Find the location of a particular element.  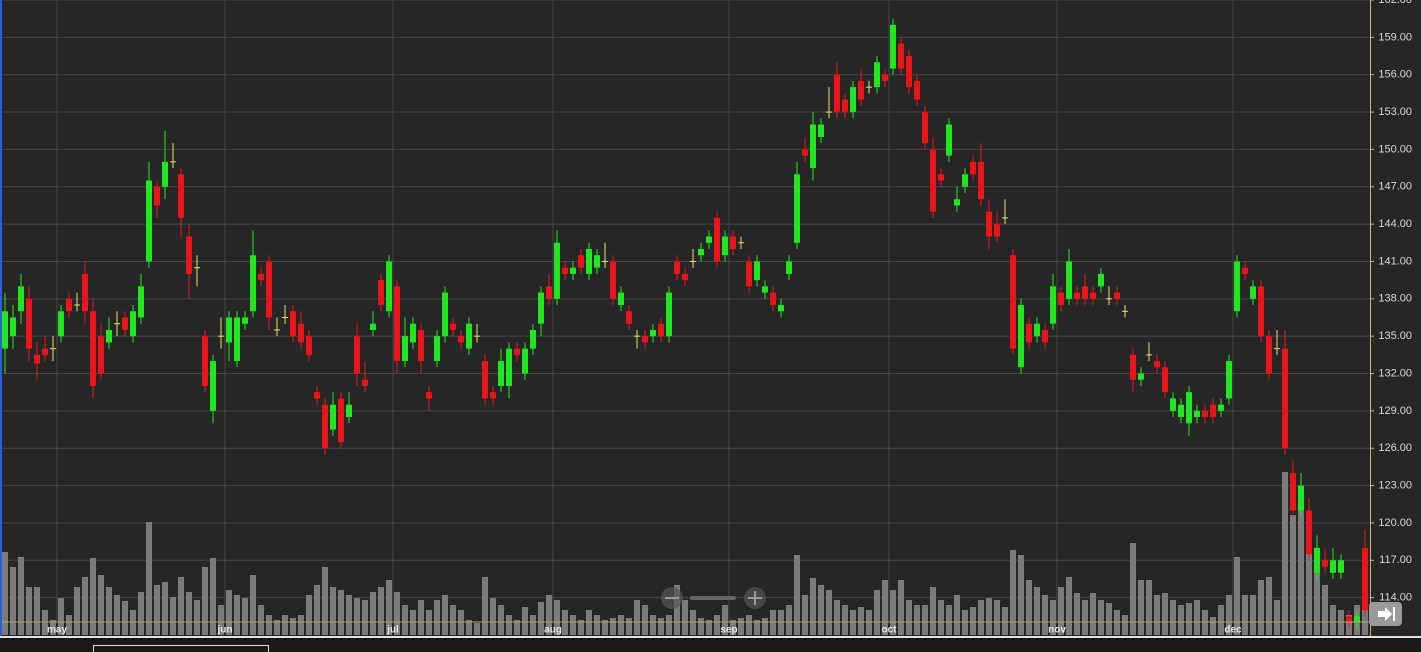

y-tick-label: 117.00 is located at coordinates (1395, 560).